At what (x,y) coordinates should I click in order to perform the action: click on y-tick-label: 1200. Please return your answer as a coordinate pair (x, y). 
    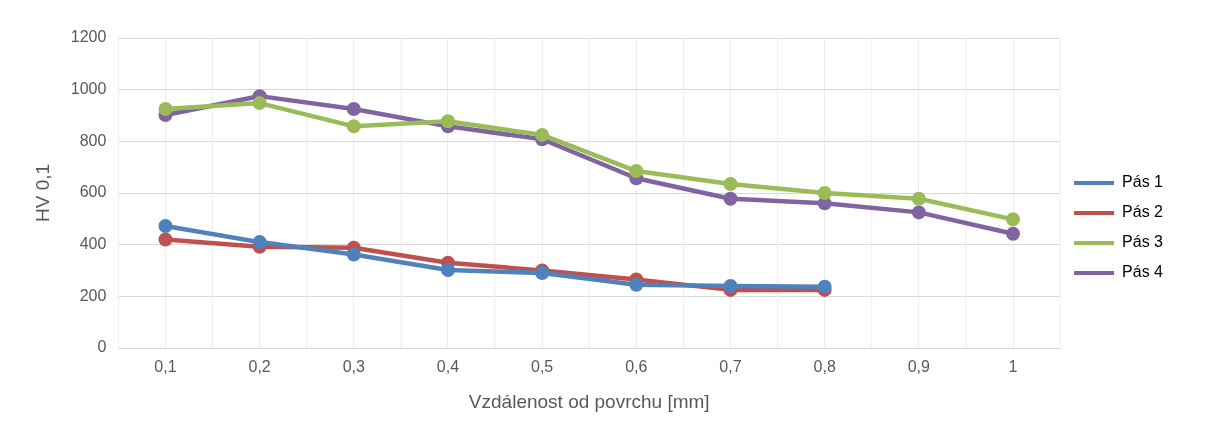
    Looking at the image, I should click on (88, 37).